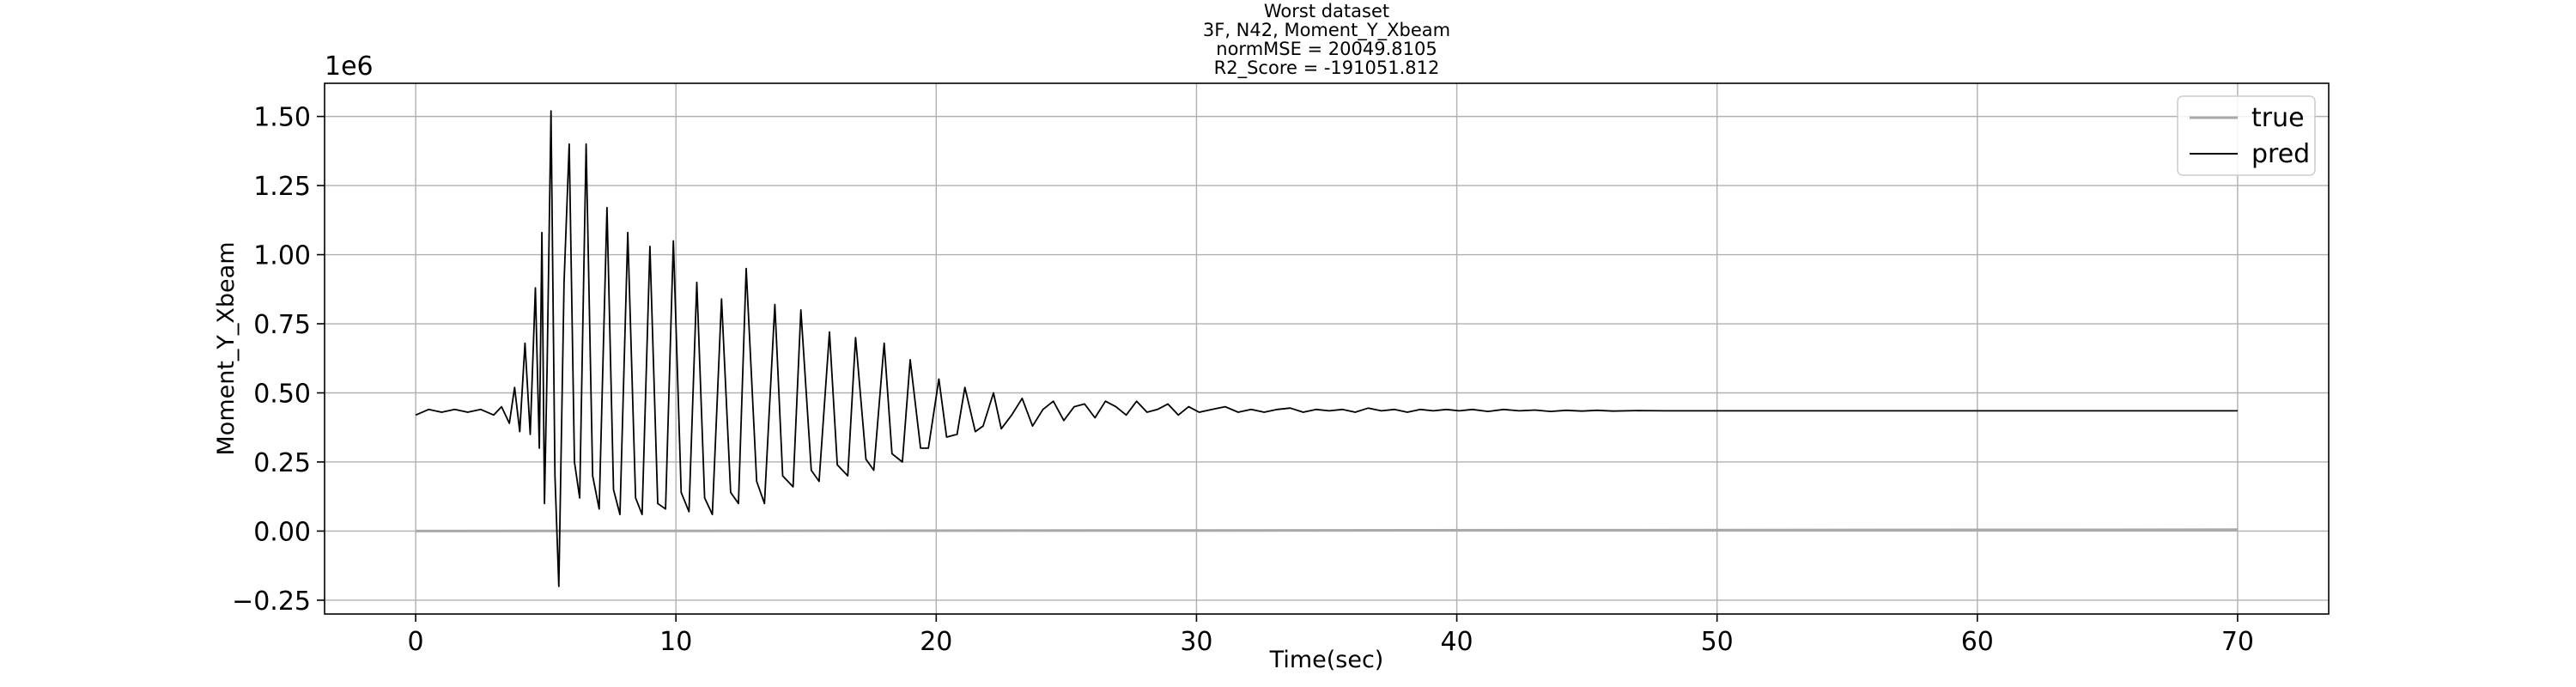 This screenshot has width=2576, height=687. What do you see at coordinates (271, 602) in the screenshot?
I see `y-tick-label: −0.25` at bounding box center [271, 602].